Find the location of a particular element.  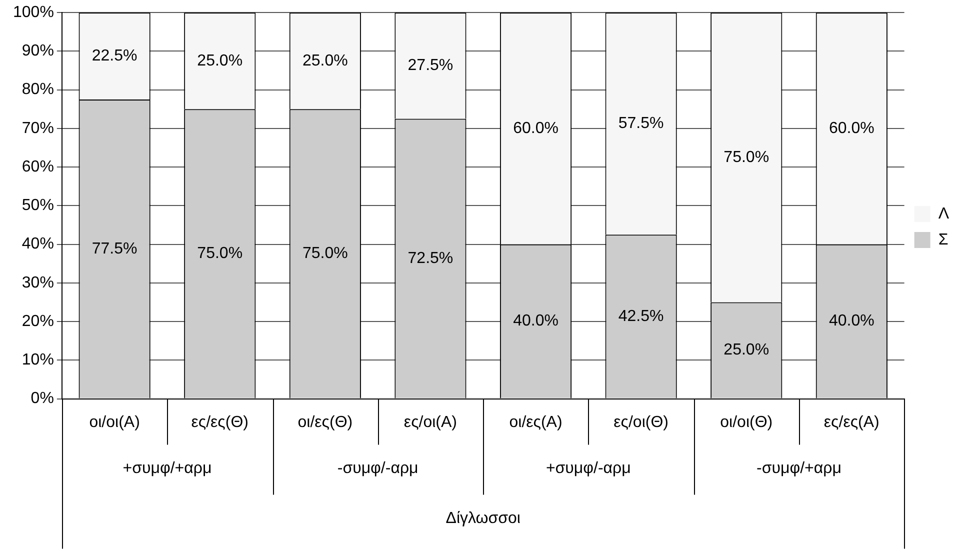

data-label: 42.5% is located at coordinates (641, 316).